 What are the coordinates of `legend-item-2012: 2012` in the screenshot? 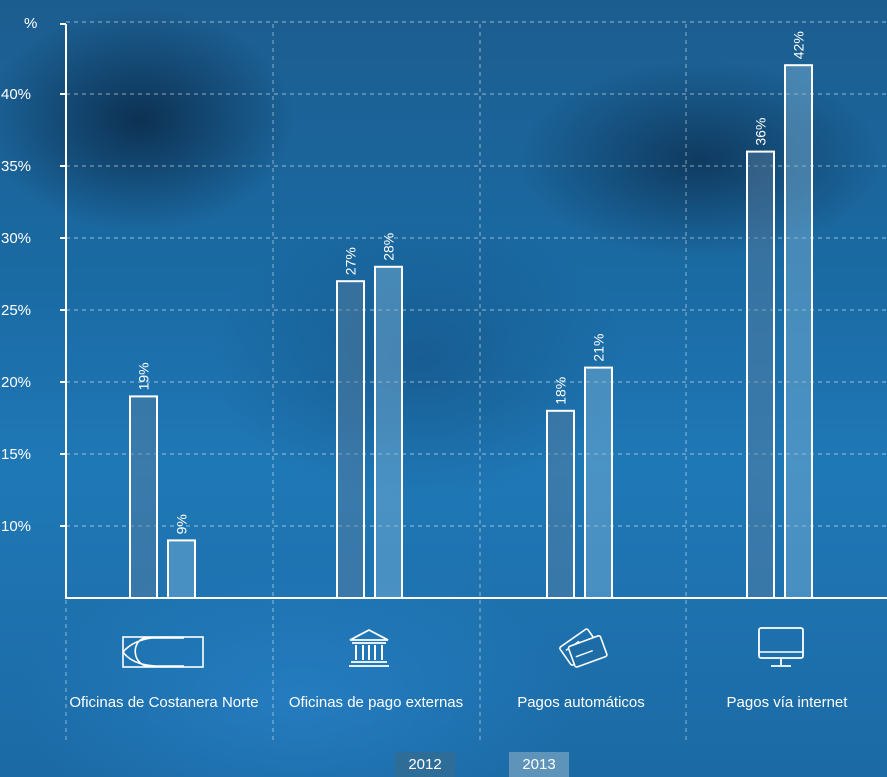 It's located at (425, 764).